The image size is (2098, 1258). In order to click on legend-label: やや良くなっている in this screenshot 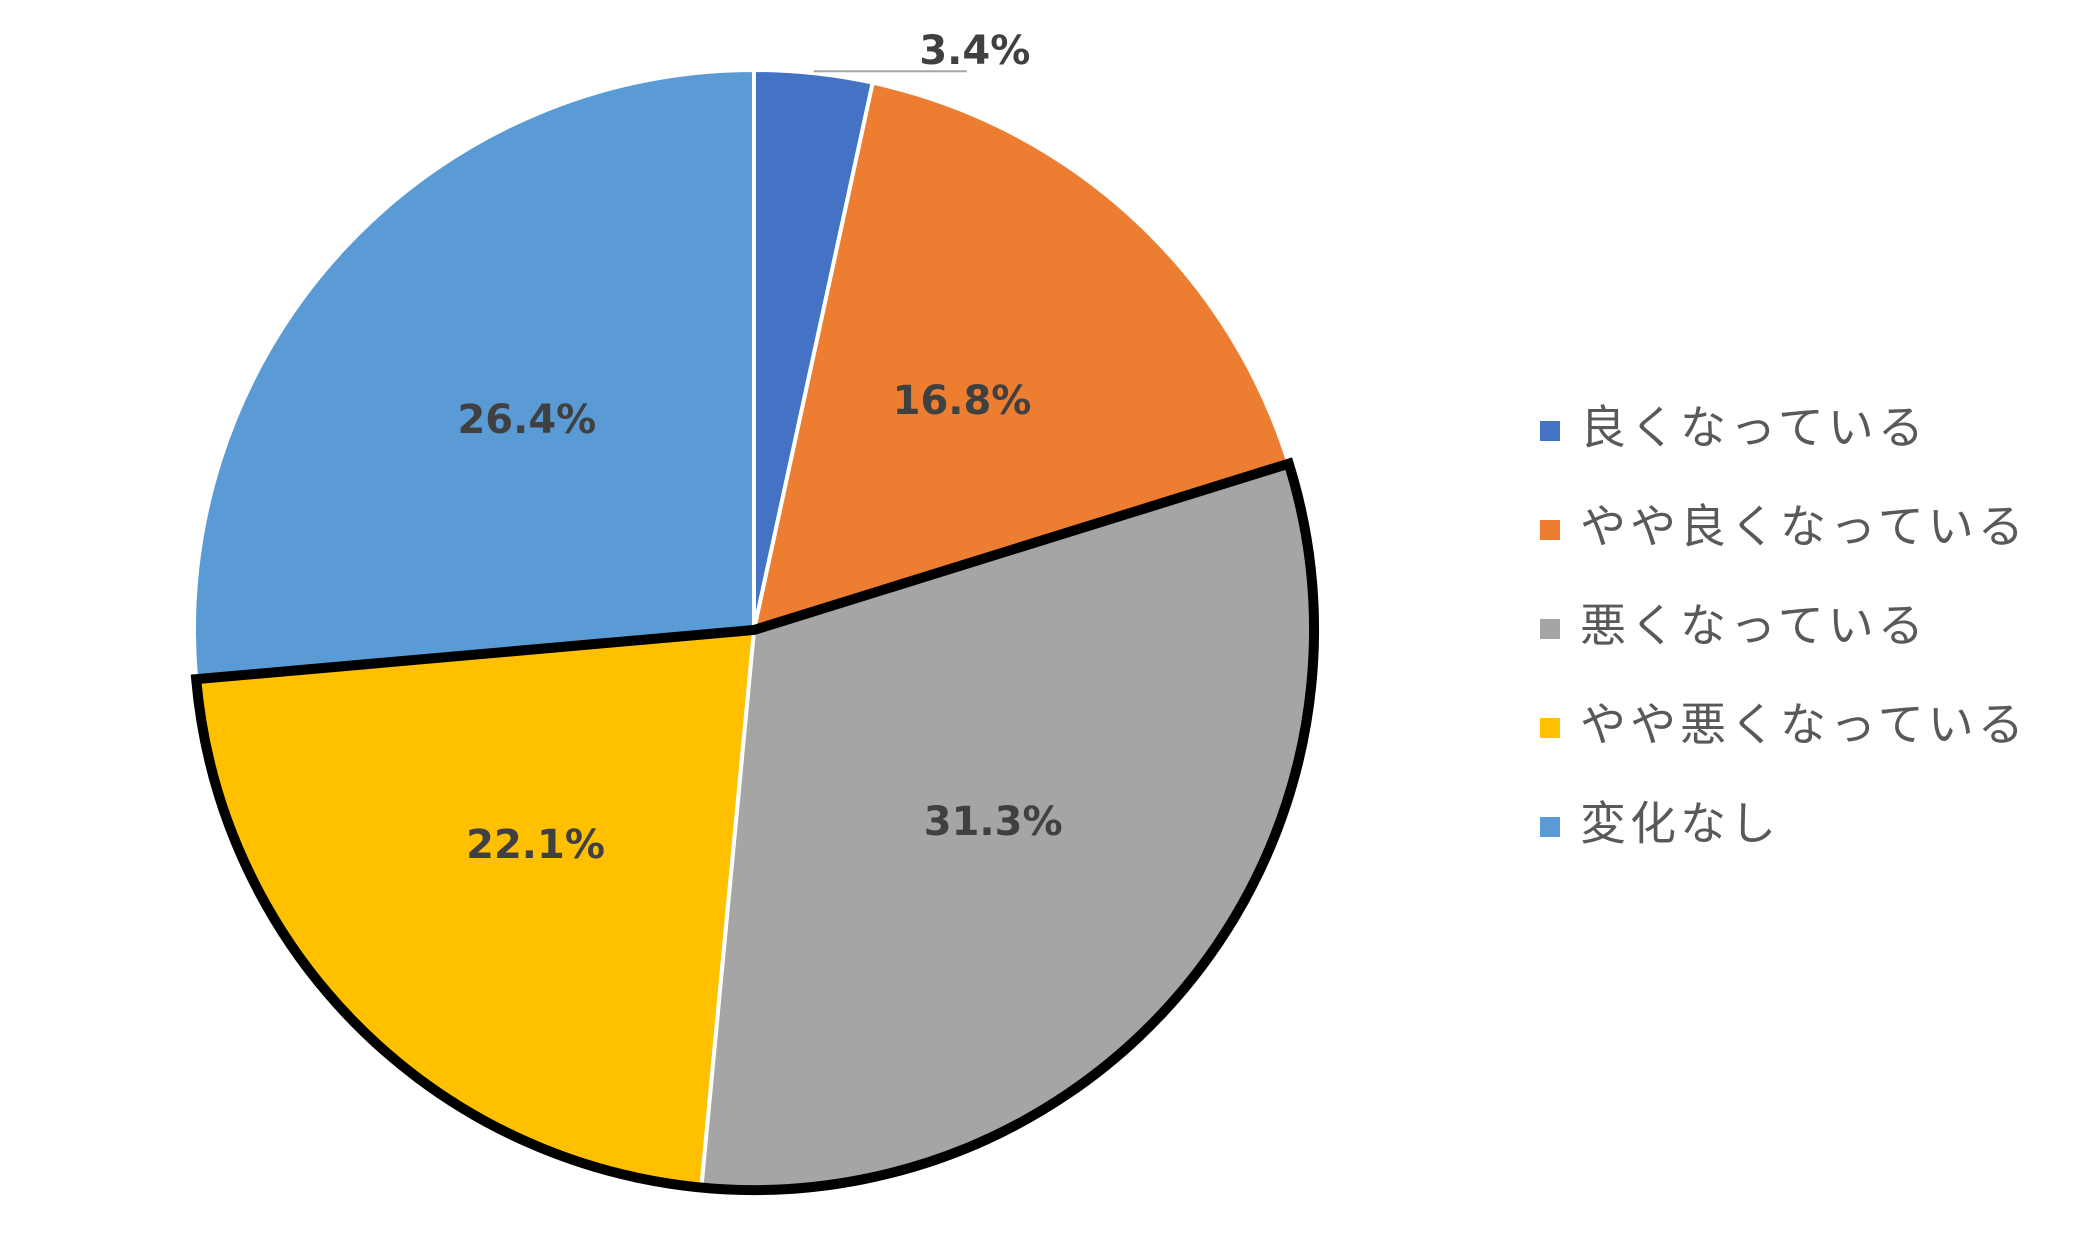, I will do `click(1804, 527)`.